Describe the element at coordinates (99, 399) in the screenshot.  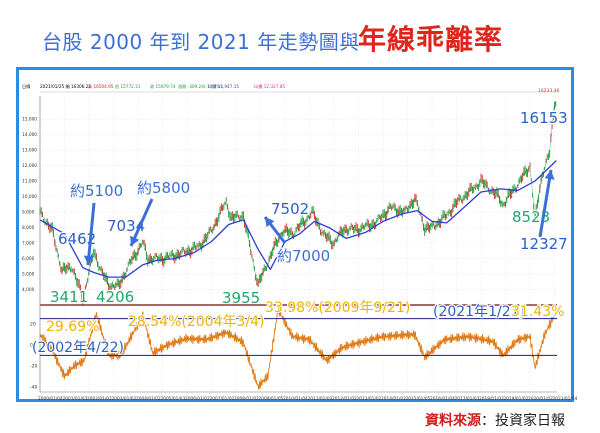
I see `x-tick-label: 2002/01/02` at that location.